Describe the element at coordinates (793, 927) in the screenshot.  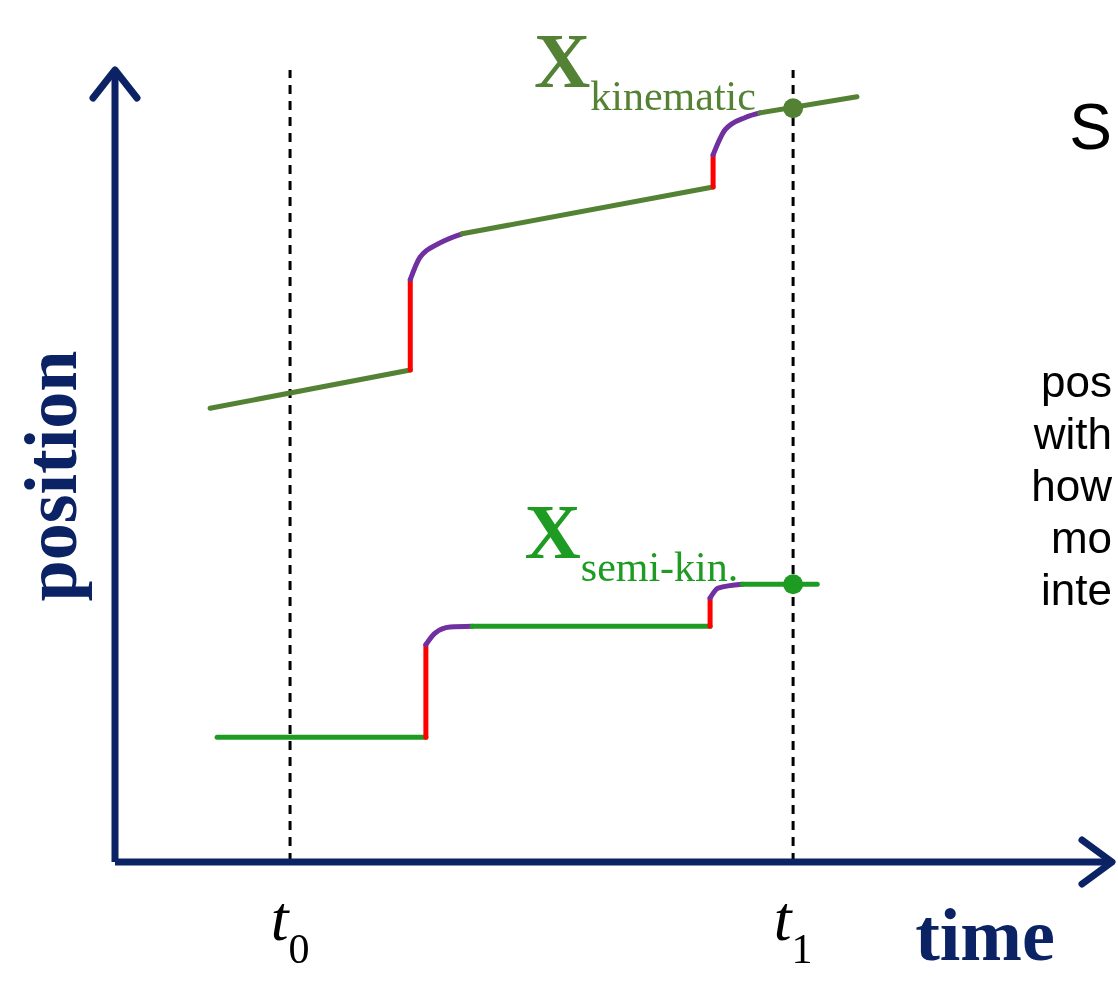
I see `x-tick-label: t$_{1}$` at that location.